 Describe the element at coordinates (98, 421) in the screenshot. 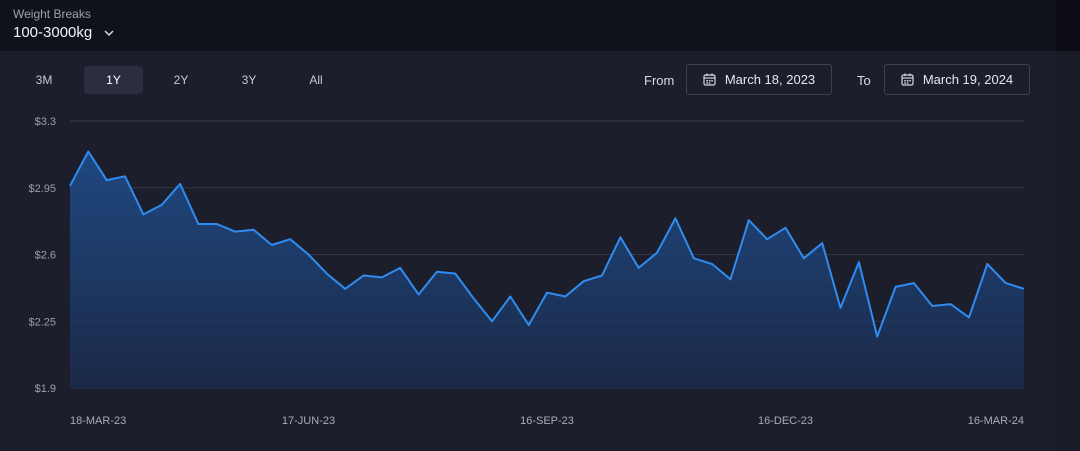

I see `x-tick-label: 18-MAR-23` at that location.